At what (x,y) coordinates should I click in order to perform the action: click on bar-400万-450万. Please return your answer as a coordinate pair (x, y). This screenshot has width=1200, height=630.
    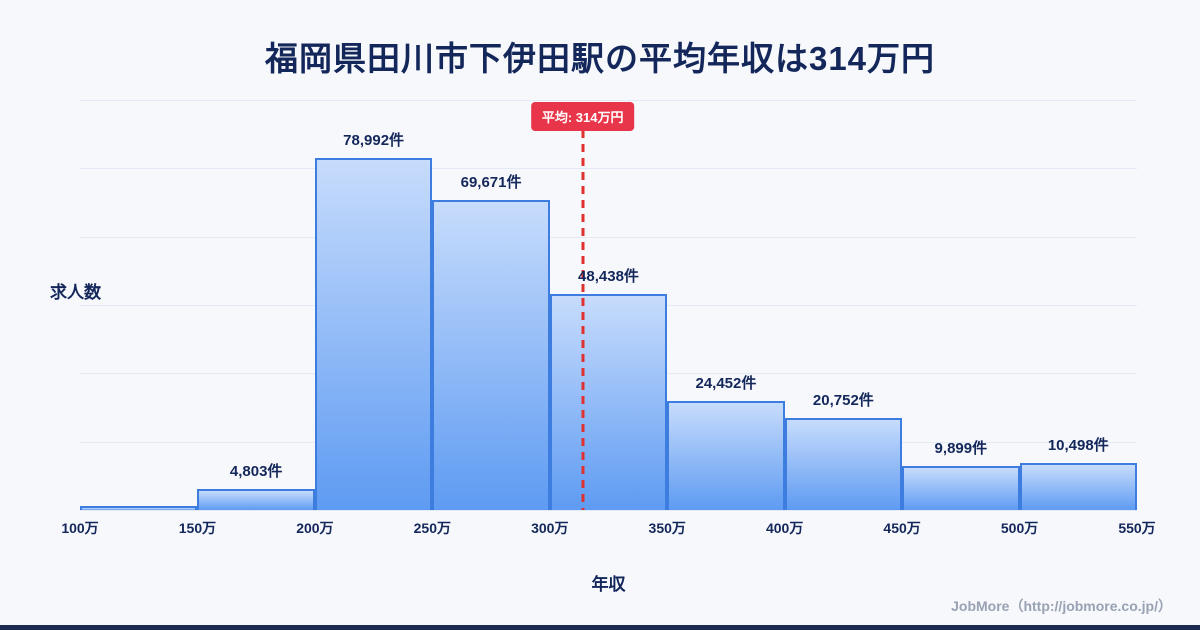
    Looking at the image, I should click on (843, 464).